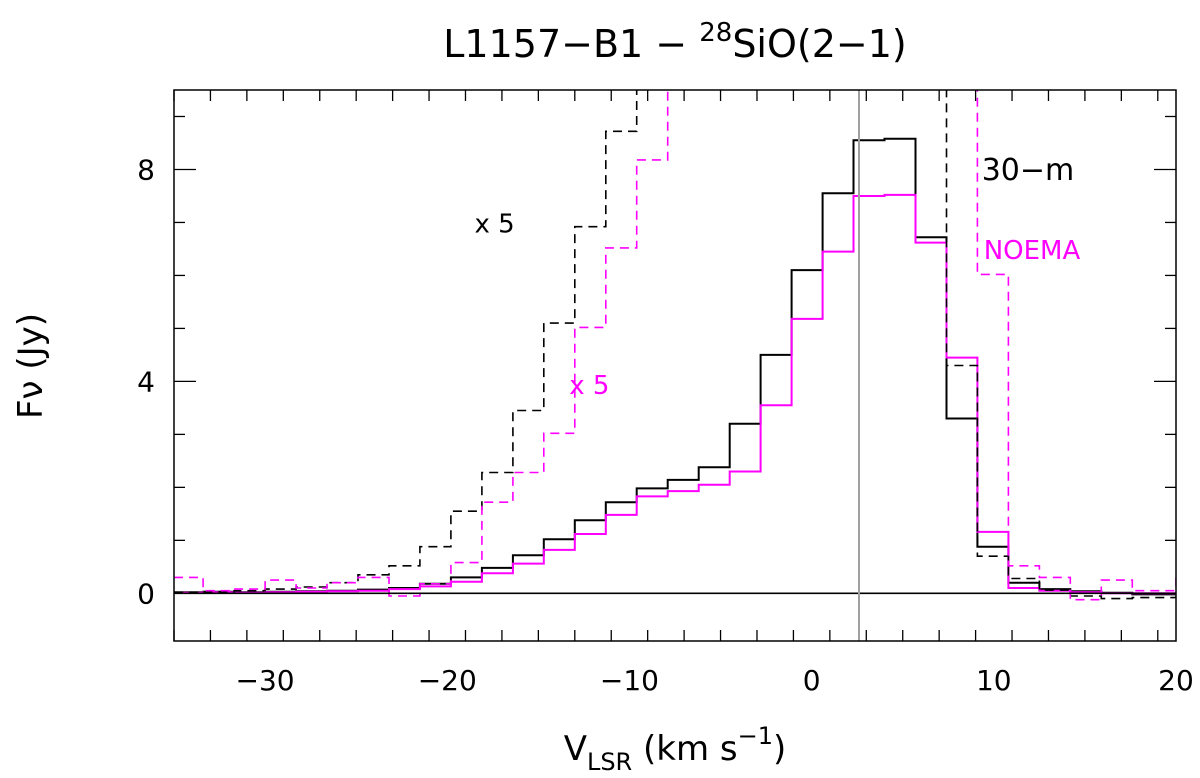  Describe the element at coordinates (146, 593) in the screenshot. I see `y-tick-label: 0` at that location.